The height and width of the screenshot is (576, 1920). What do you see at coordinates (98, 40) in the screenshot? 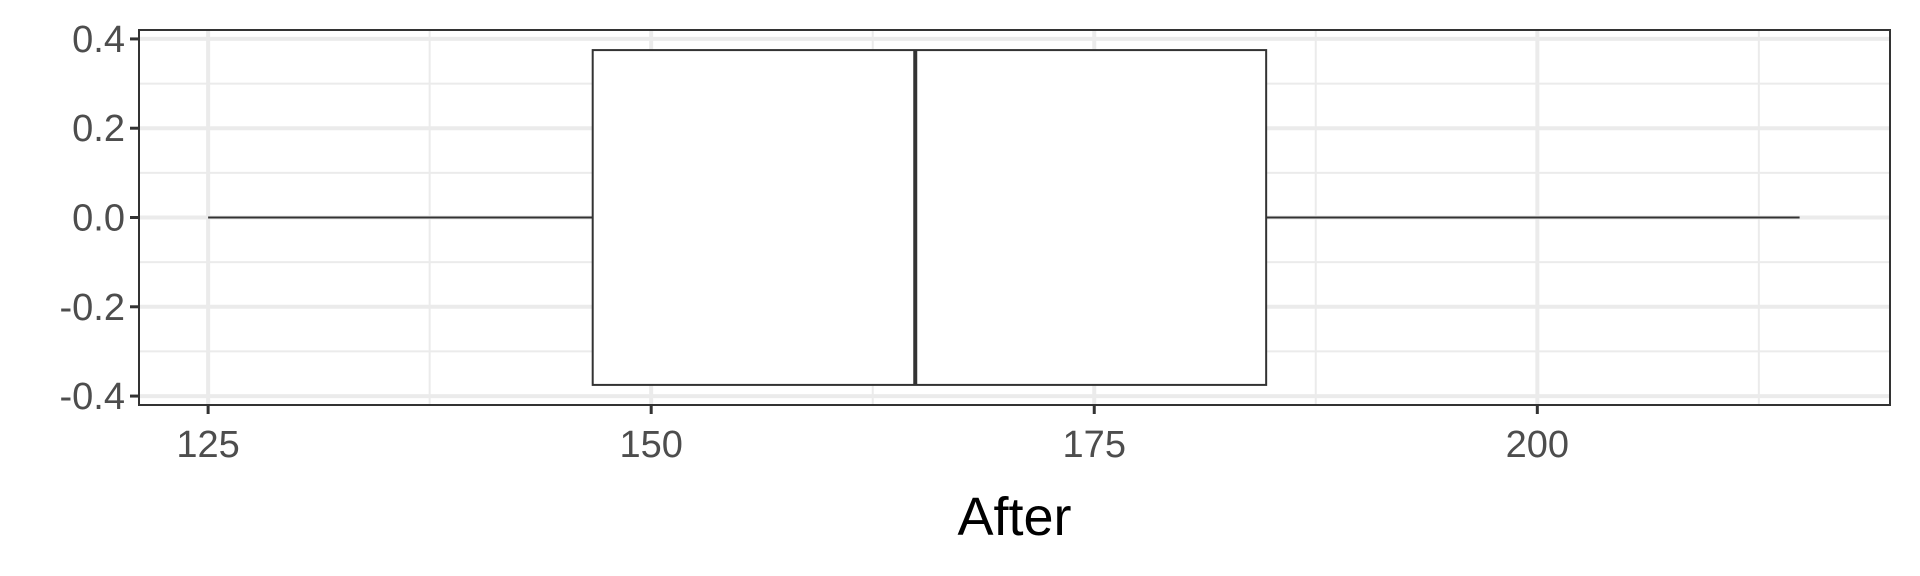
I see `y-tick-label: 0.4` at bounding box center [98, 40].